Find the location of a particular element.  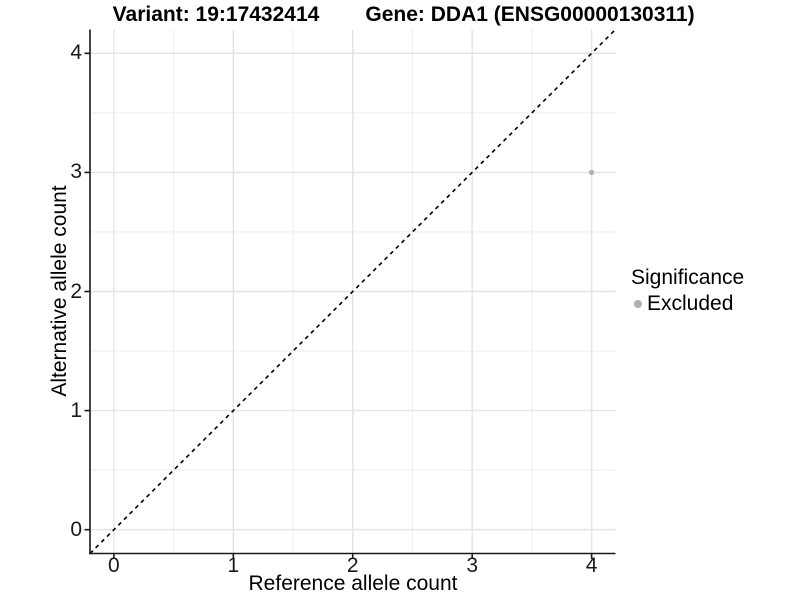

legend-title: Significance is located at coordinates (688, 277).